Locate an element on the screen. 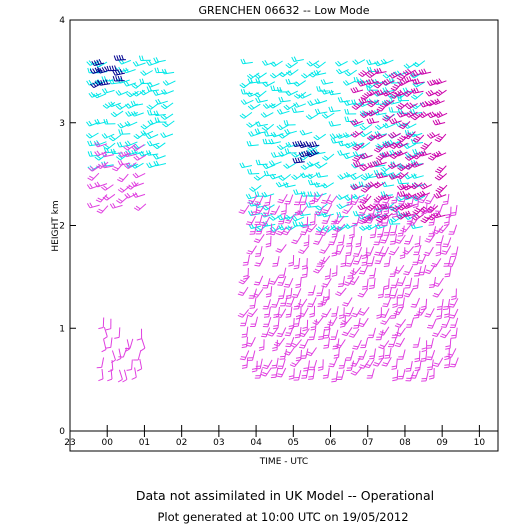  x-tick-label: 08 is located at coordinates (405, 443).